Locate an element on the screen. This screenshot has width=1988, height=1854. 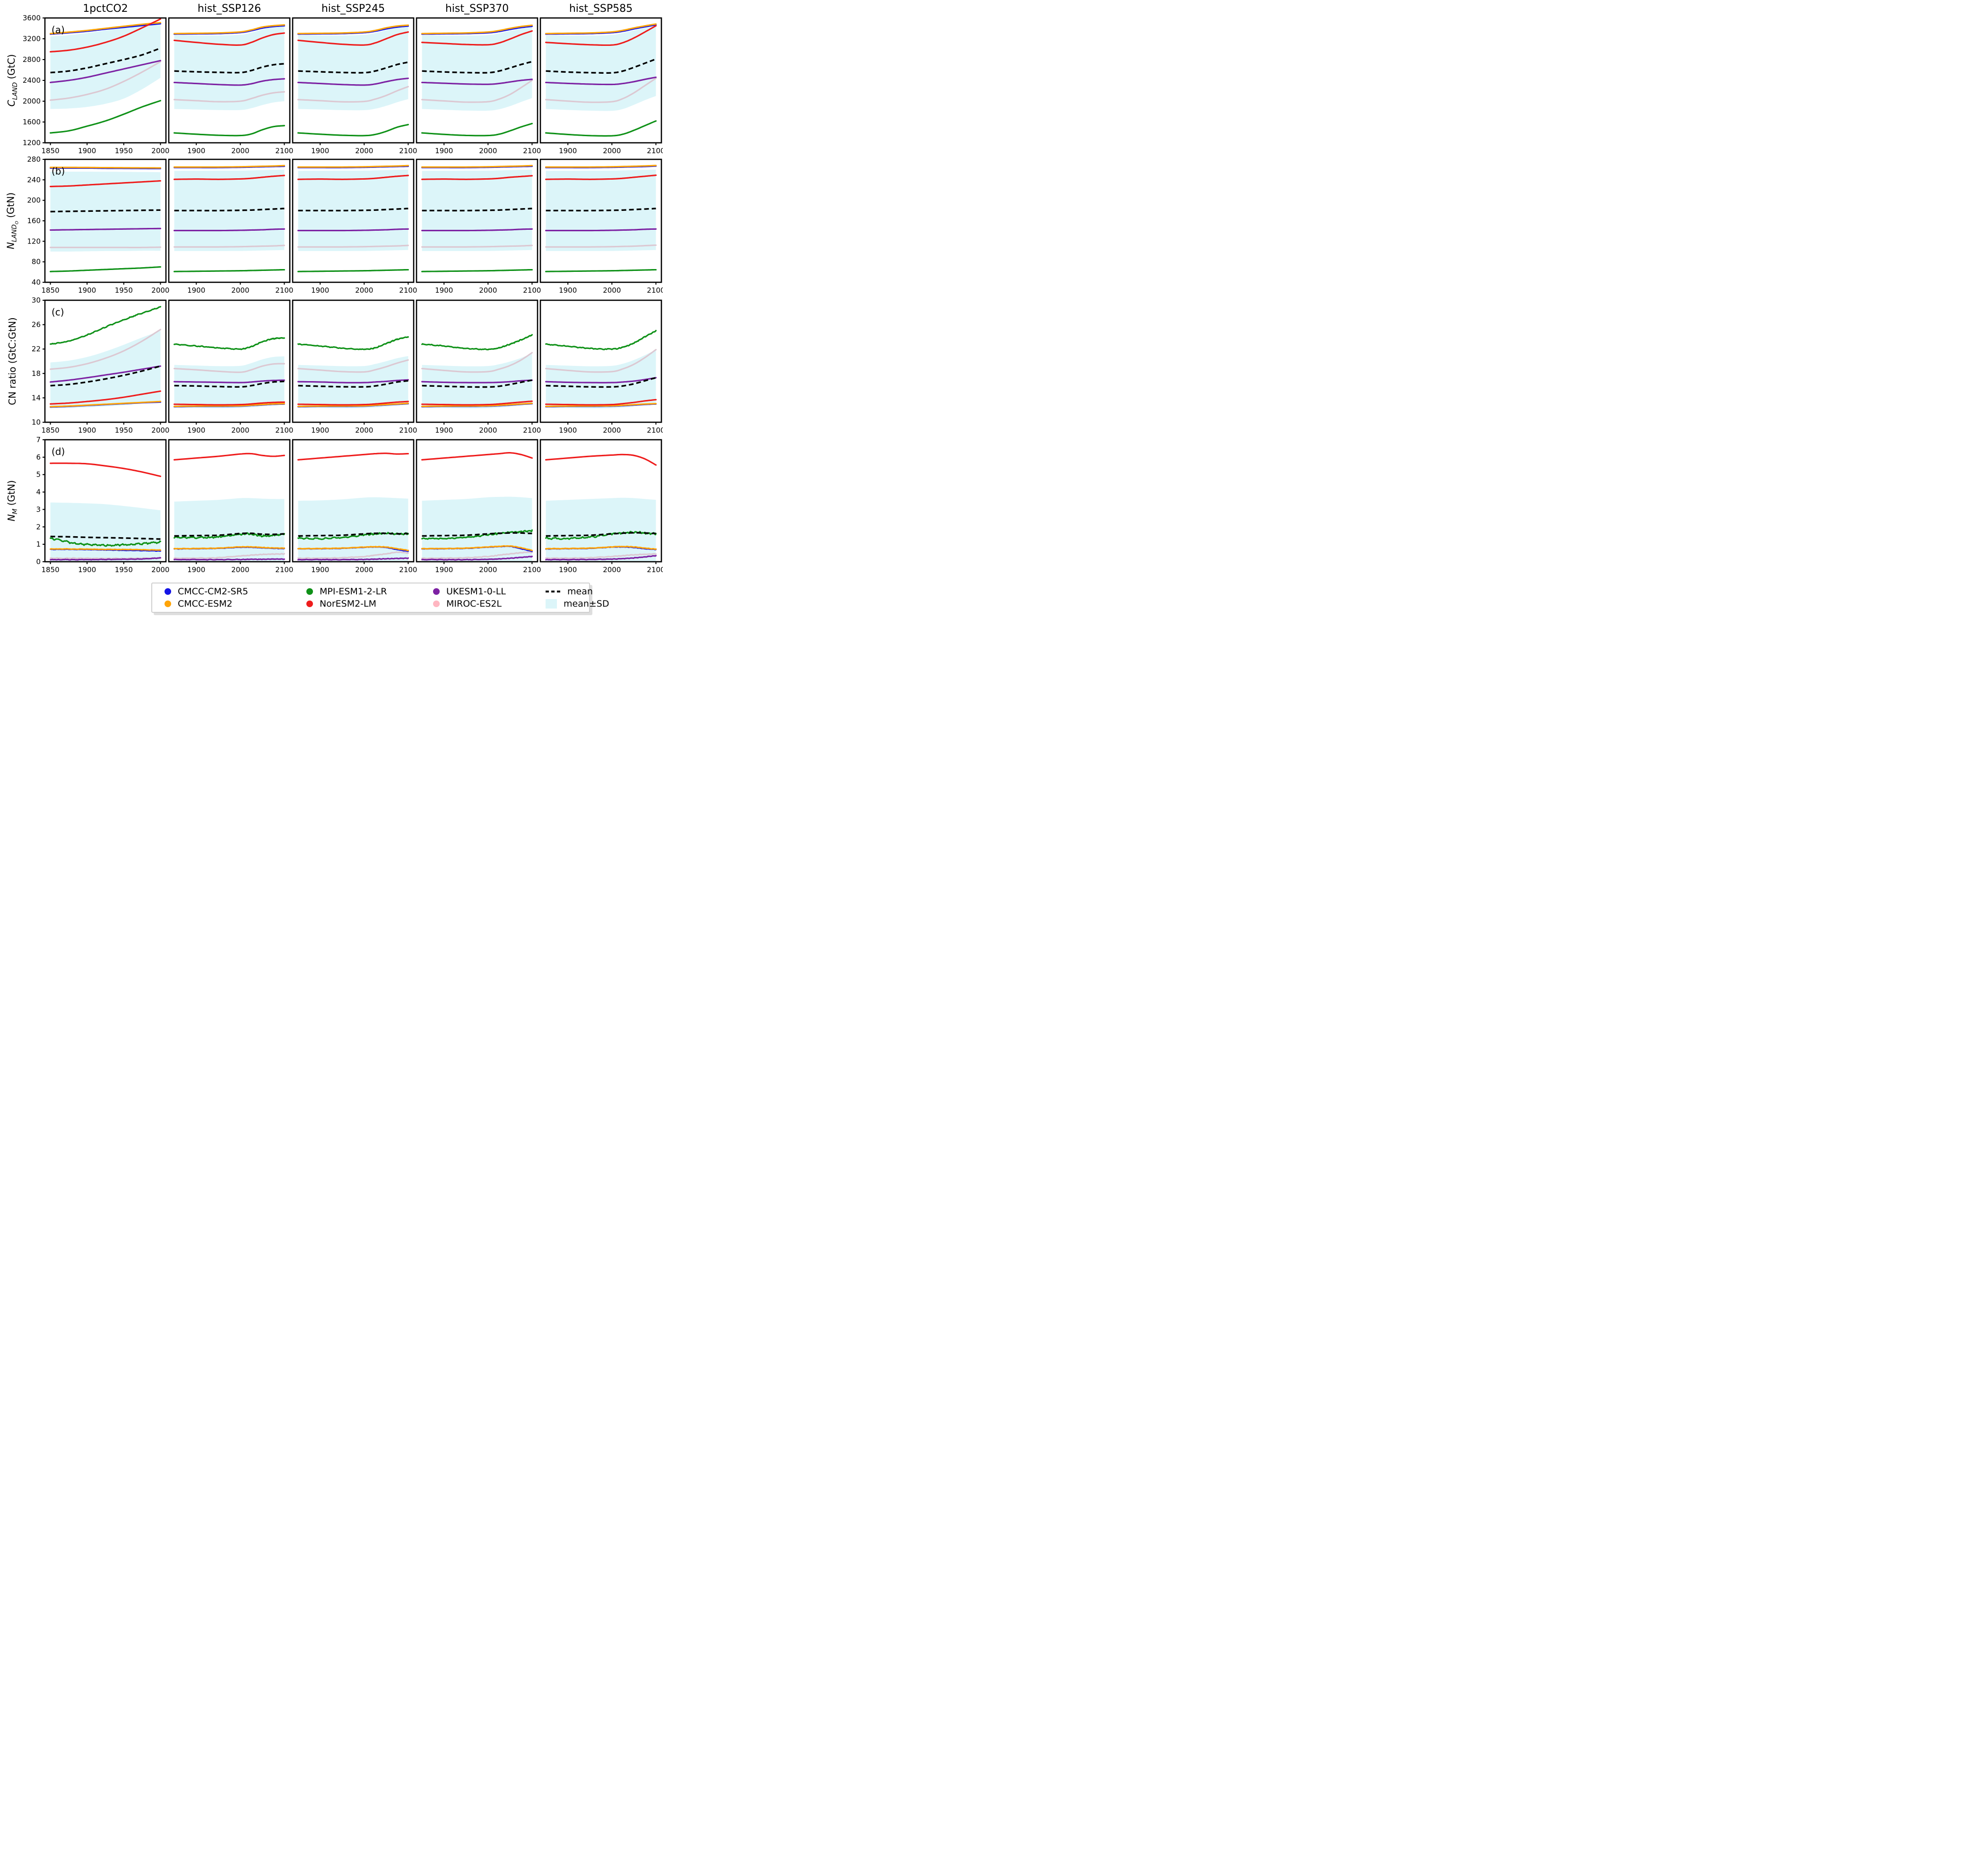
panel-a-hist_SSP245: 1900 2000 2100 is located at coordinates (354, 86).